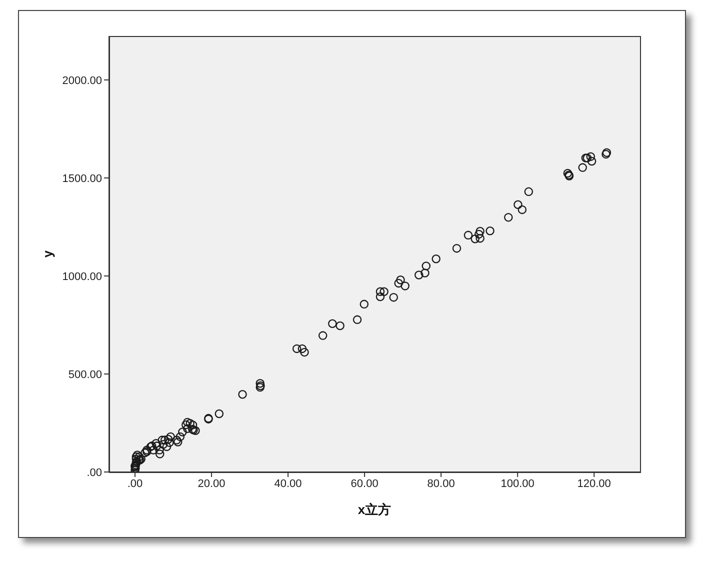 This screenshot has width=719, height=573. I want to click on y-axis-title: y, so click(47, 254).